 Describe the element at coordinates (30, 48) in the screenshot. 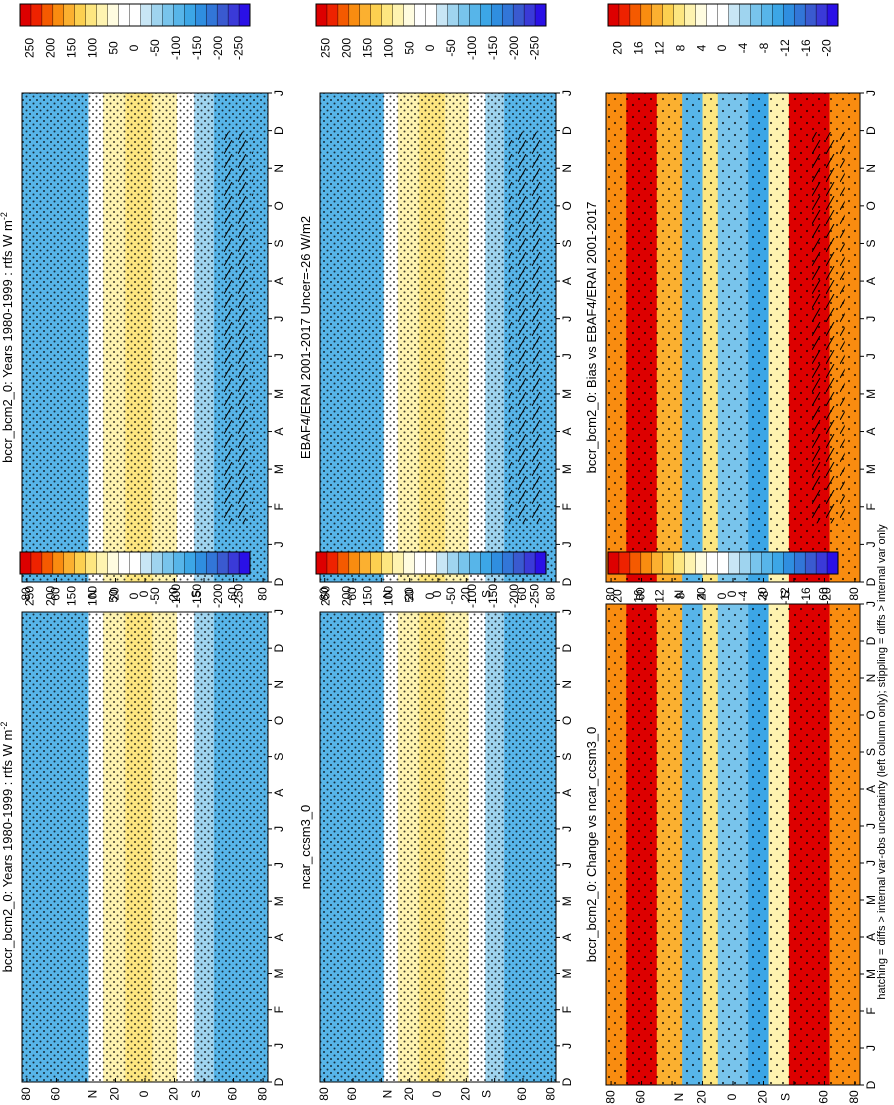

I see `colorbar-label: 250` at that location.